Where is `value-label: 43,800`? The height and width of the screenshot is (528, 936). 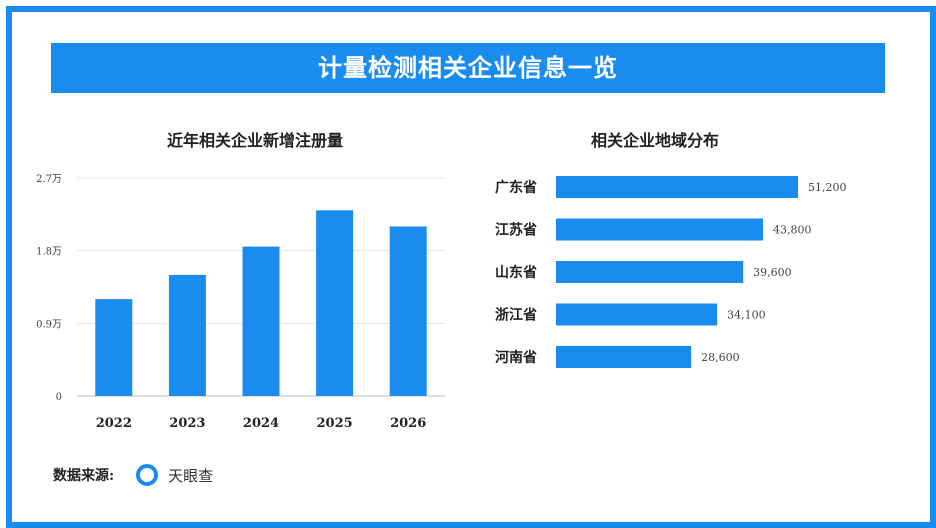 value-label: 43,800 is located at coordinates (792, 230).